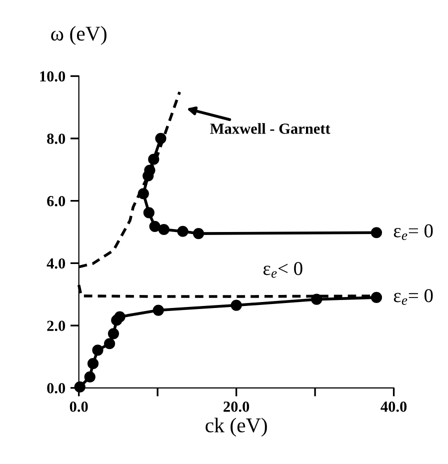 The image size is (448, 464). Describe the element at coordinates (393, 407) in the screenshot. I see `x-tick-label: 40.0` at that location.